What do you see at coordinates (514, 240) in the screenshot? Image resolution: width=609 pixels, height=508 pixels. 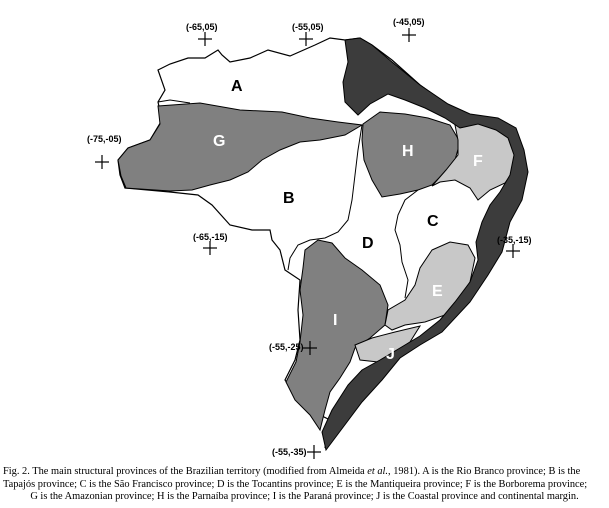 I see `coord-label-m6: (-35,-15)` at bounding box center [514, 240].